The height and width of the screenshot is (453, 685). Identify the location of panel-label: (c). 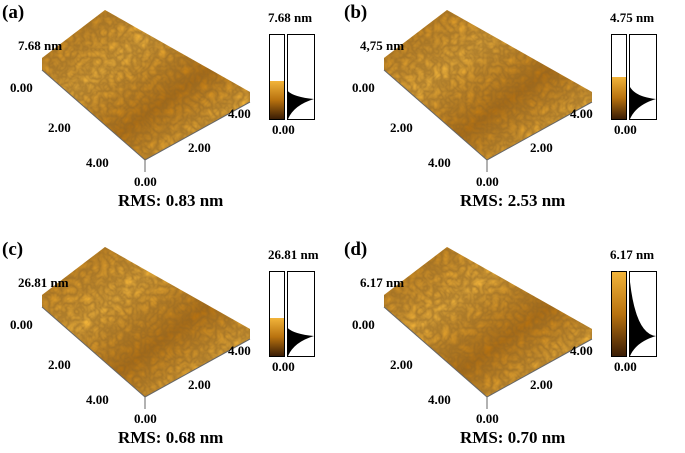
(13, 249).